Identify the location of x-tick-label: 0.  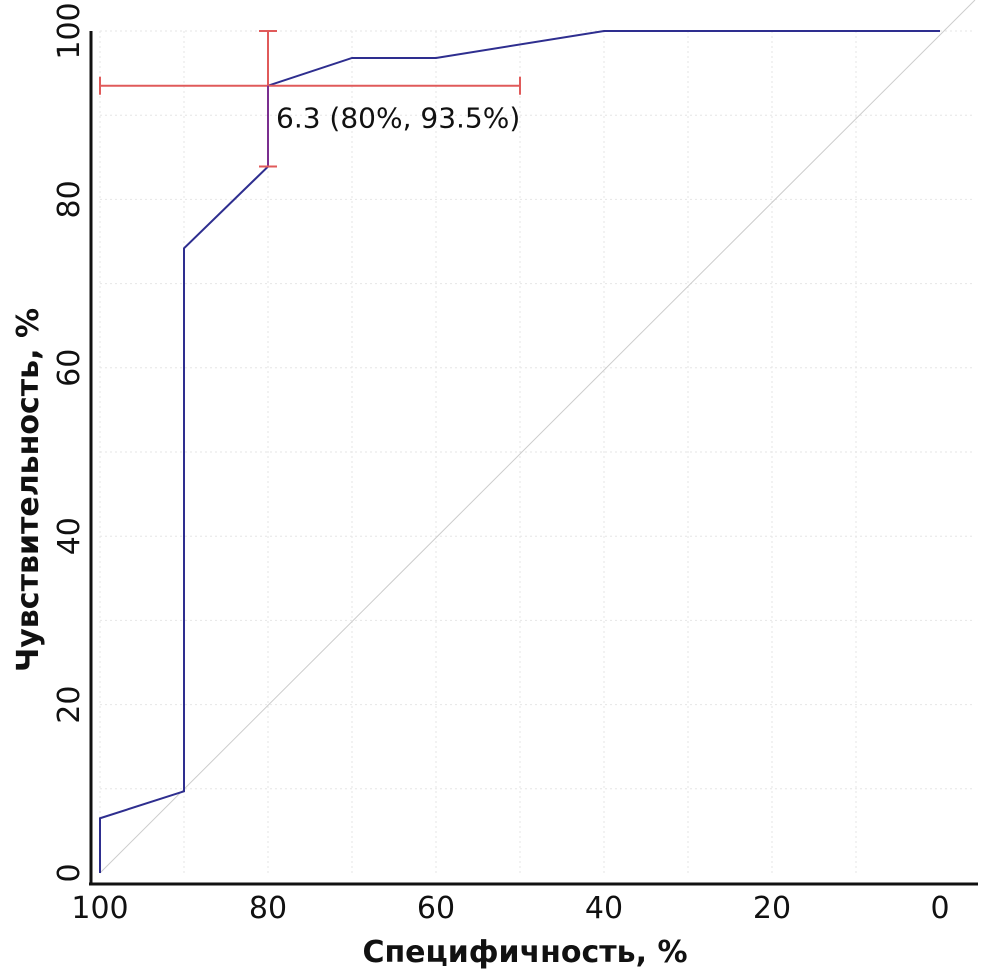
(939, 908).